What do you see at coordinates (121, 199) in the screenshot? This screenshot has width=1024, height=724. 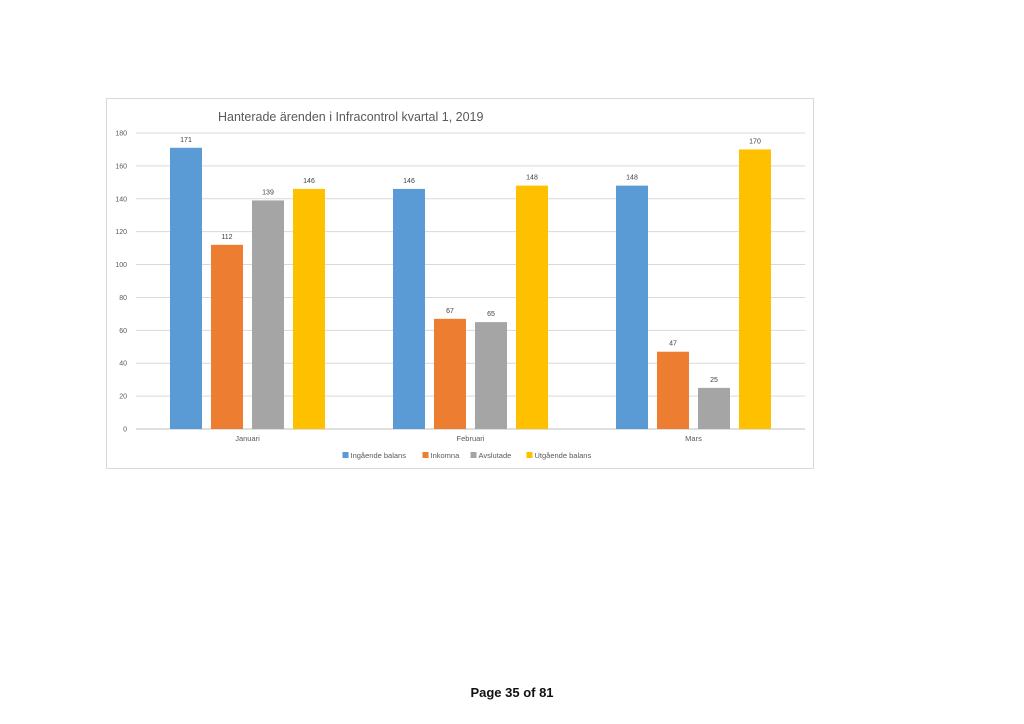 I see `y-tick-label: 140` at bounding box center [121, 199].